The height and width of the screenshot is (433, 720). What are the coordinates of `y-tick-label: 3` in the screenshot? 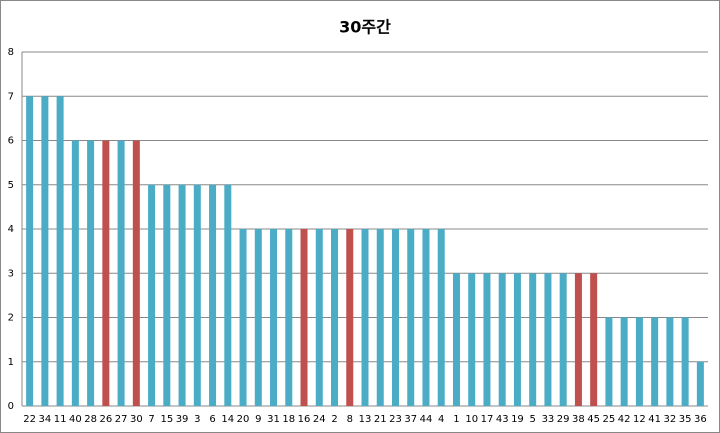 It's located at (11, 273).